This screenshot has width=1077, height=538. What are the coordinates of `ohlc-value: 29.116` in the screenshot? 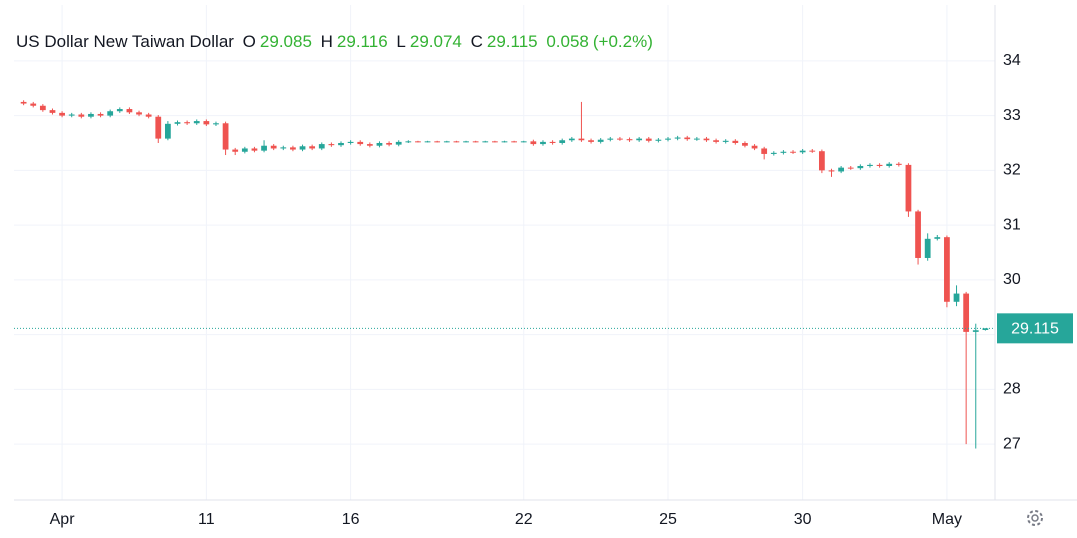 It's located at (362, 41).